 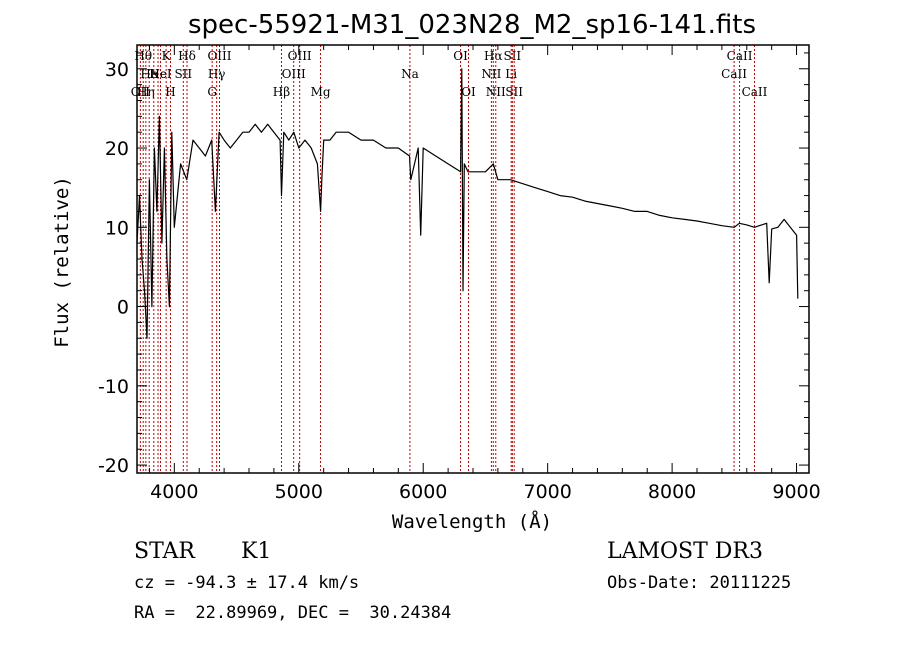 I want to click on y-tick-label: 10, so click(x=117, y=228).